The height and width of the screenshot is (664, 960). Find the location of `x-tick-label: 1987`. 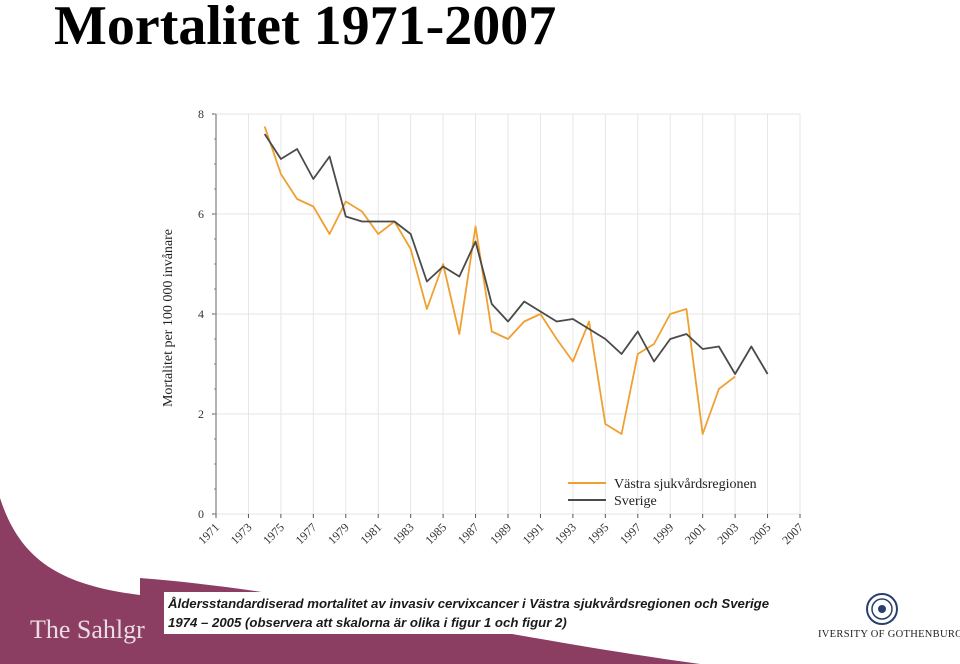

x-tick-label: 1987 is located at coordinates (468, 533).